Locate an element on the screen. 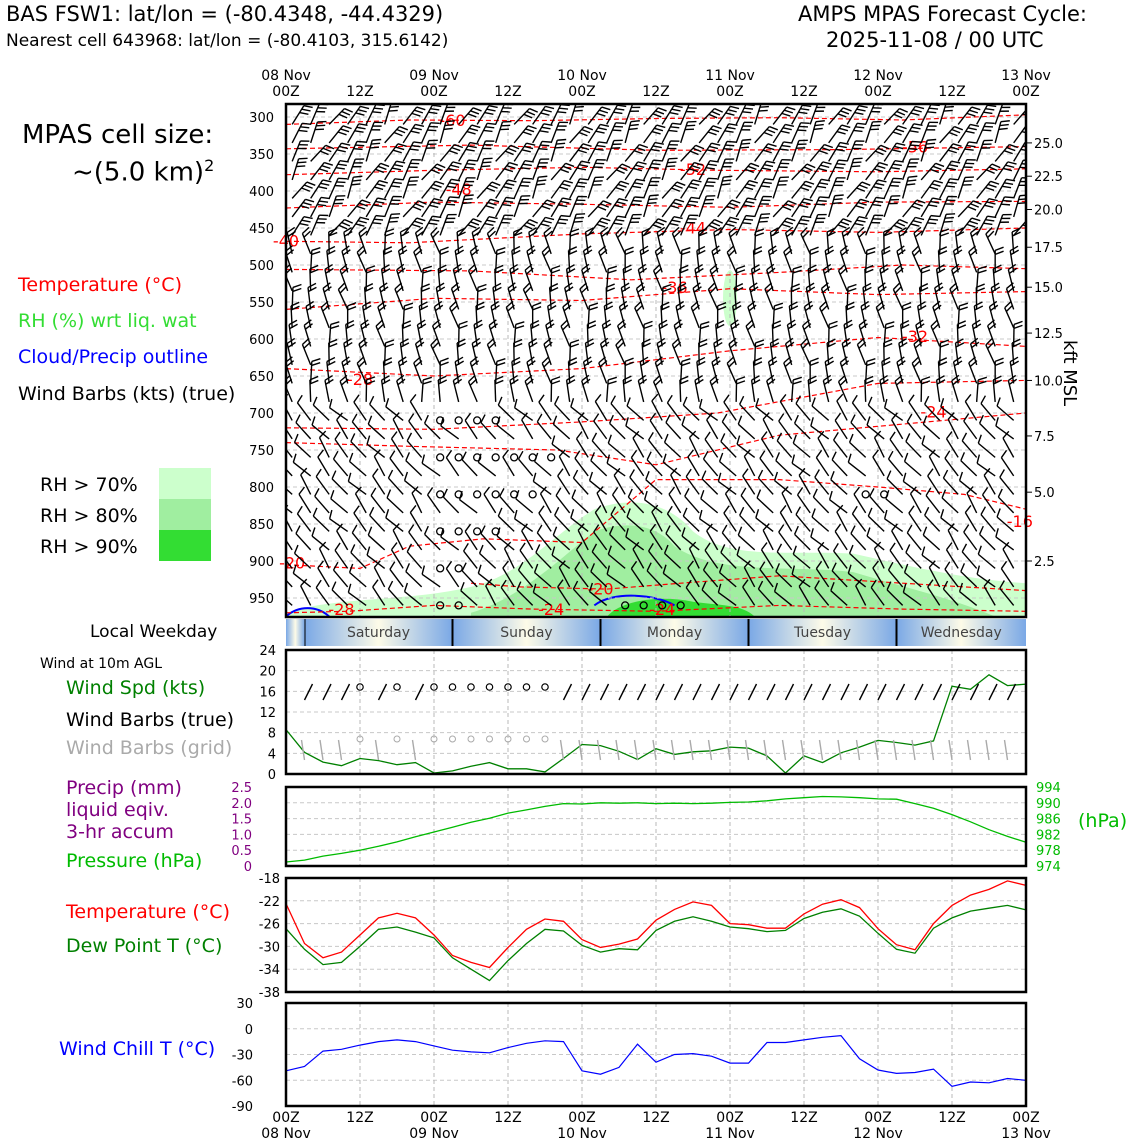 Image resolution: width=1140 pixels, height=1140 pixels. pressure-tick-label: 990 is located at coordinates (1048, 804).